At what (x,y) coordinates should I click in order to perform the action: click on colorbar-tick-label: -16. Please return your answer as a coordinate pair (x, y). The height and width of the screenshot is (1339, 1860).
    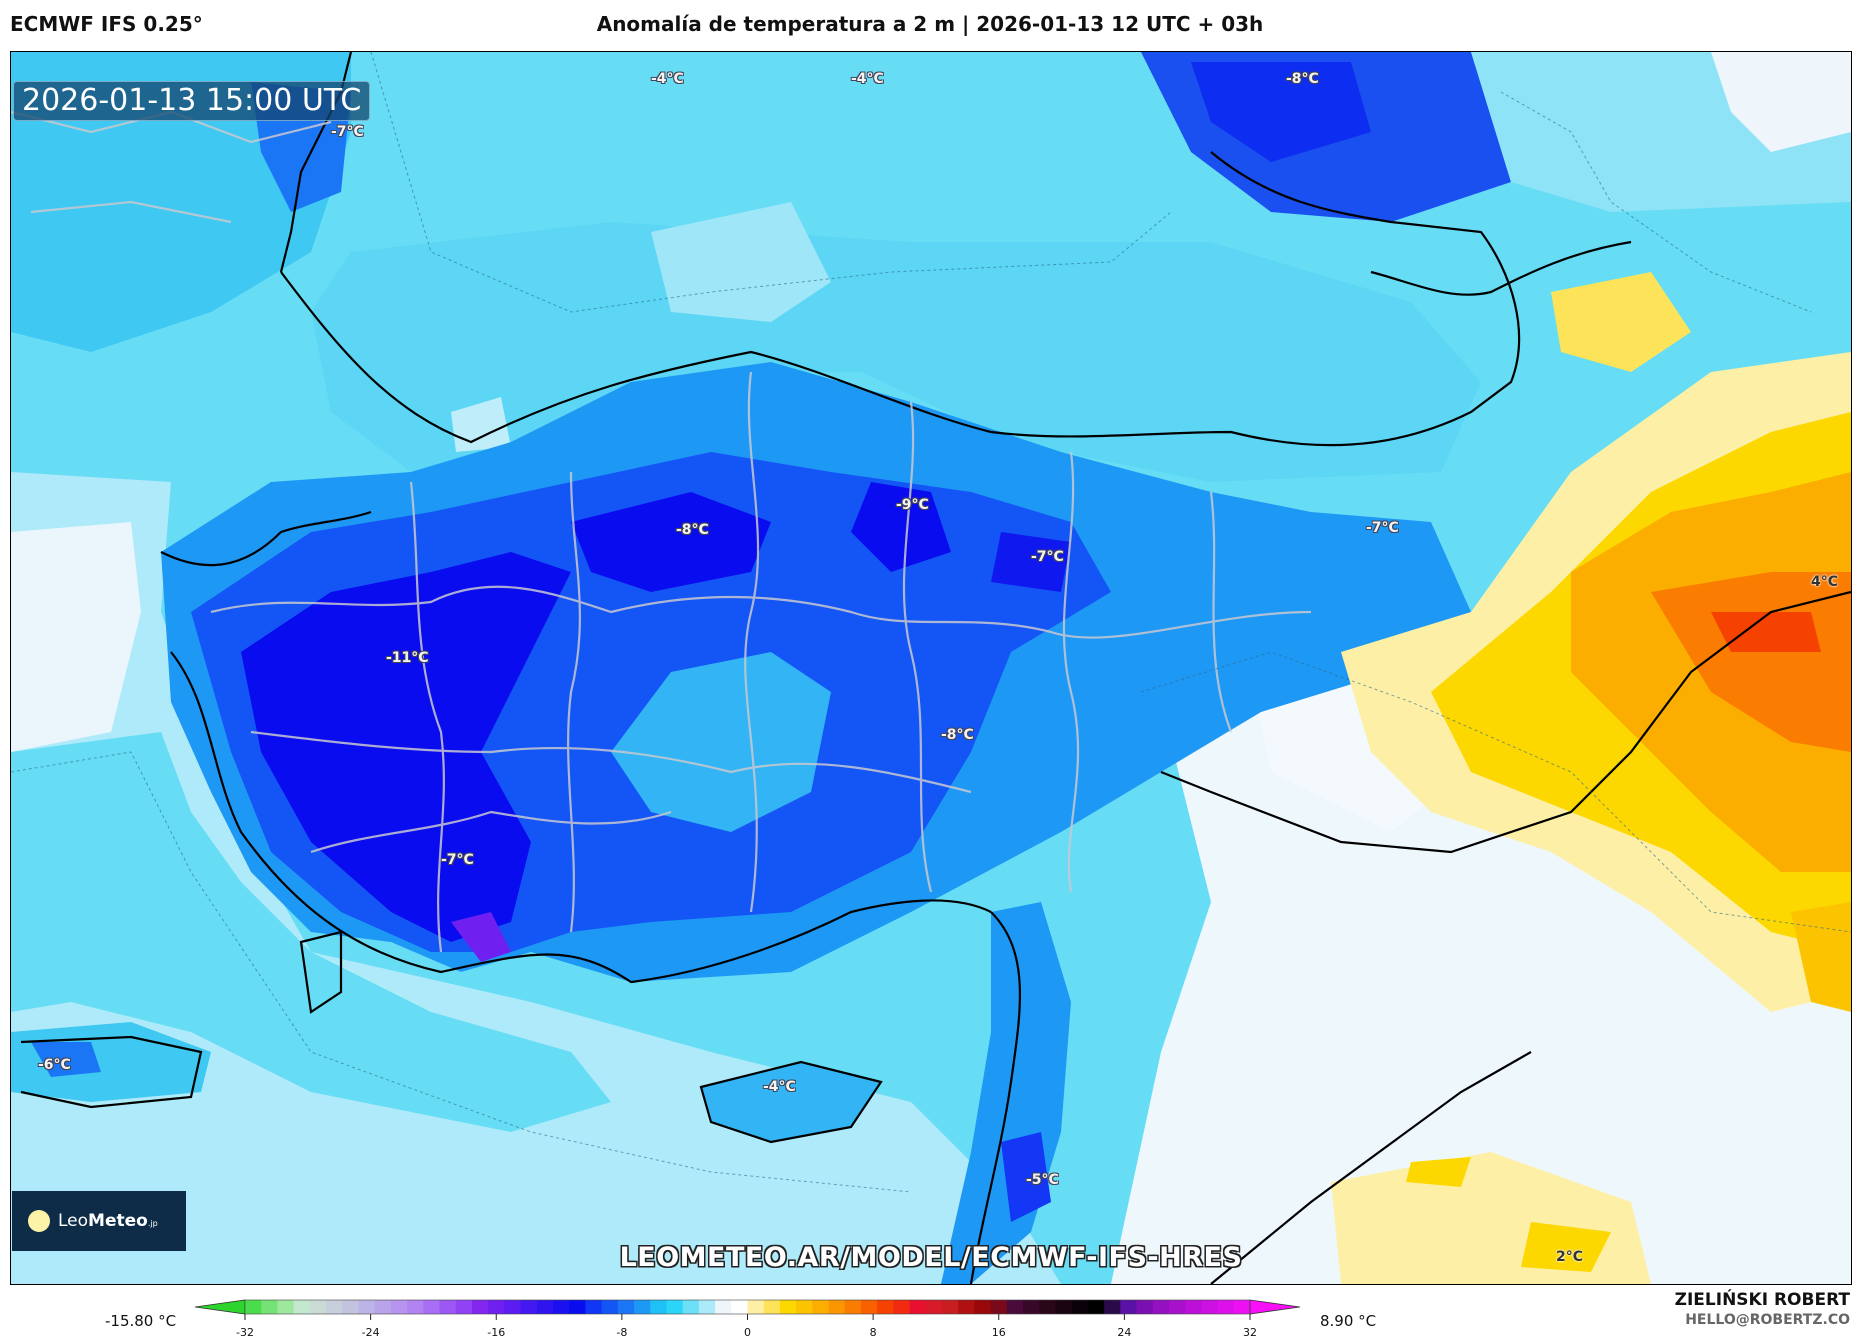
    Looking at the image, I should click on (496, 1332).